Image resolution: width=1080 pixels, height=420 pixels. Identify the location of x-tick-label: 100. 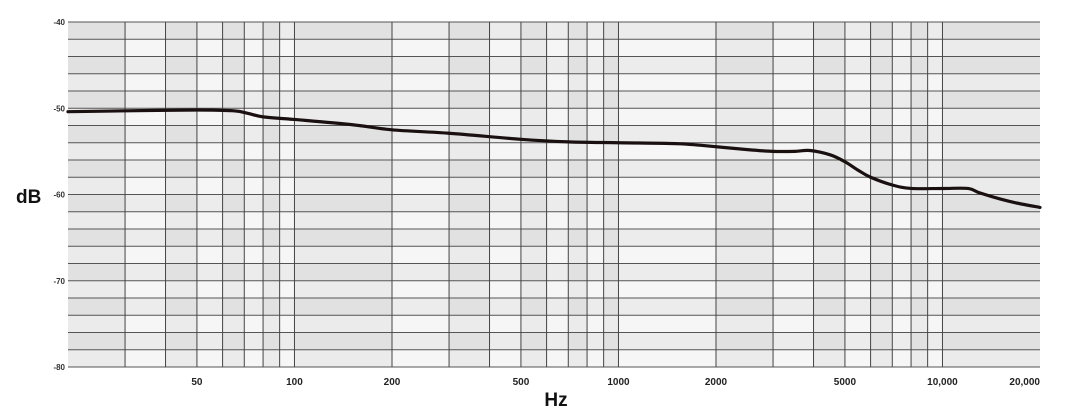
(294, 382).